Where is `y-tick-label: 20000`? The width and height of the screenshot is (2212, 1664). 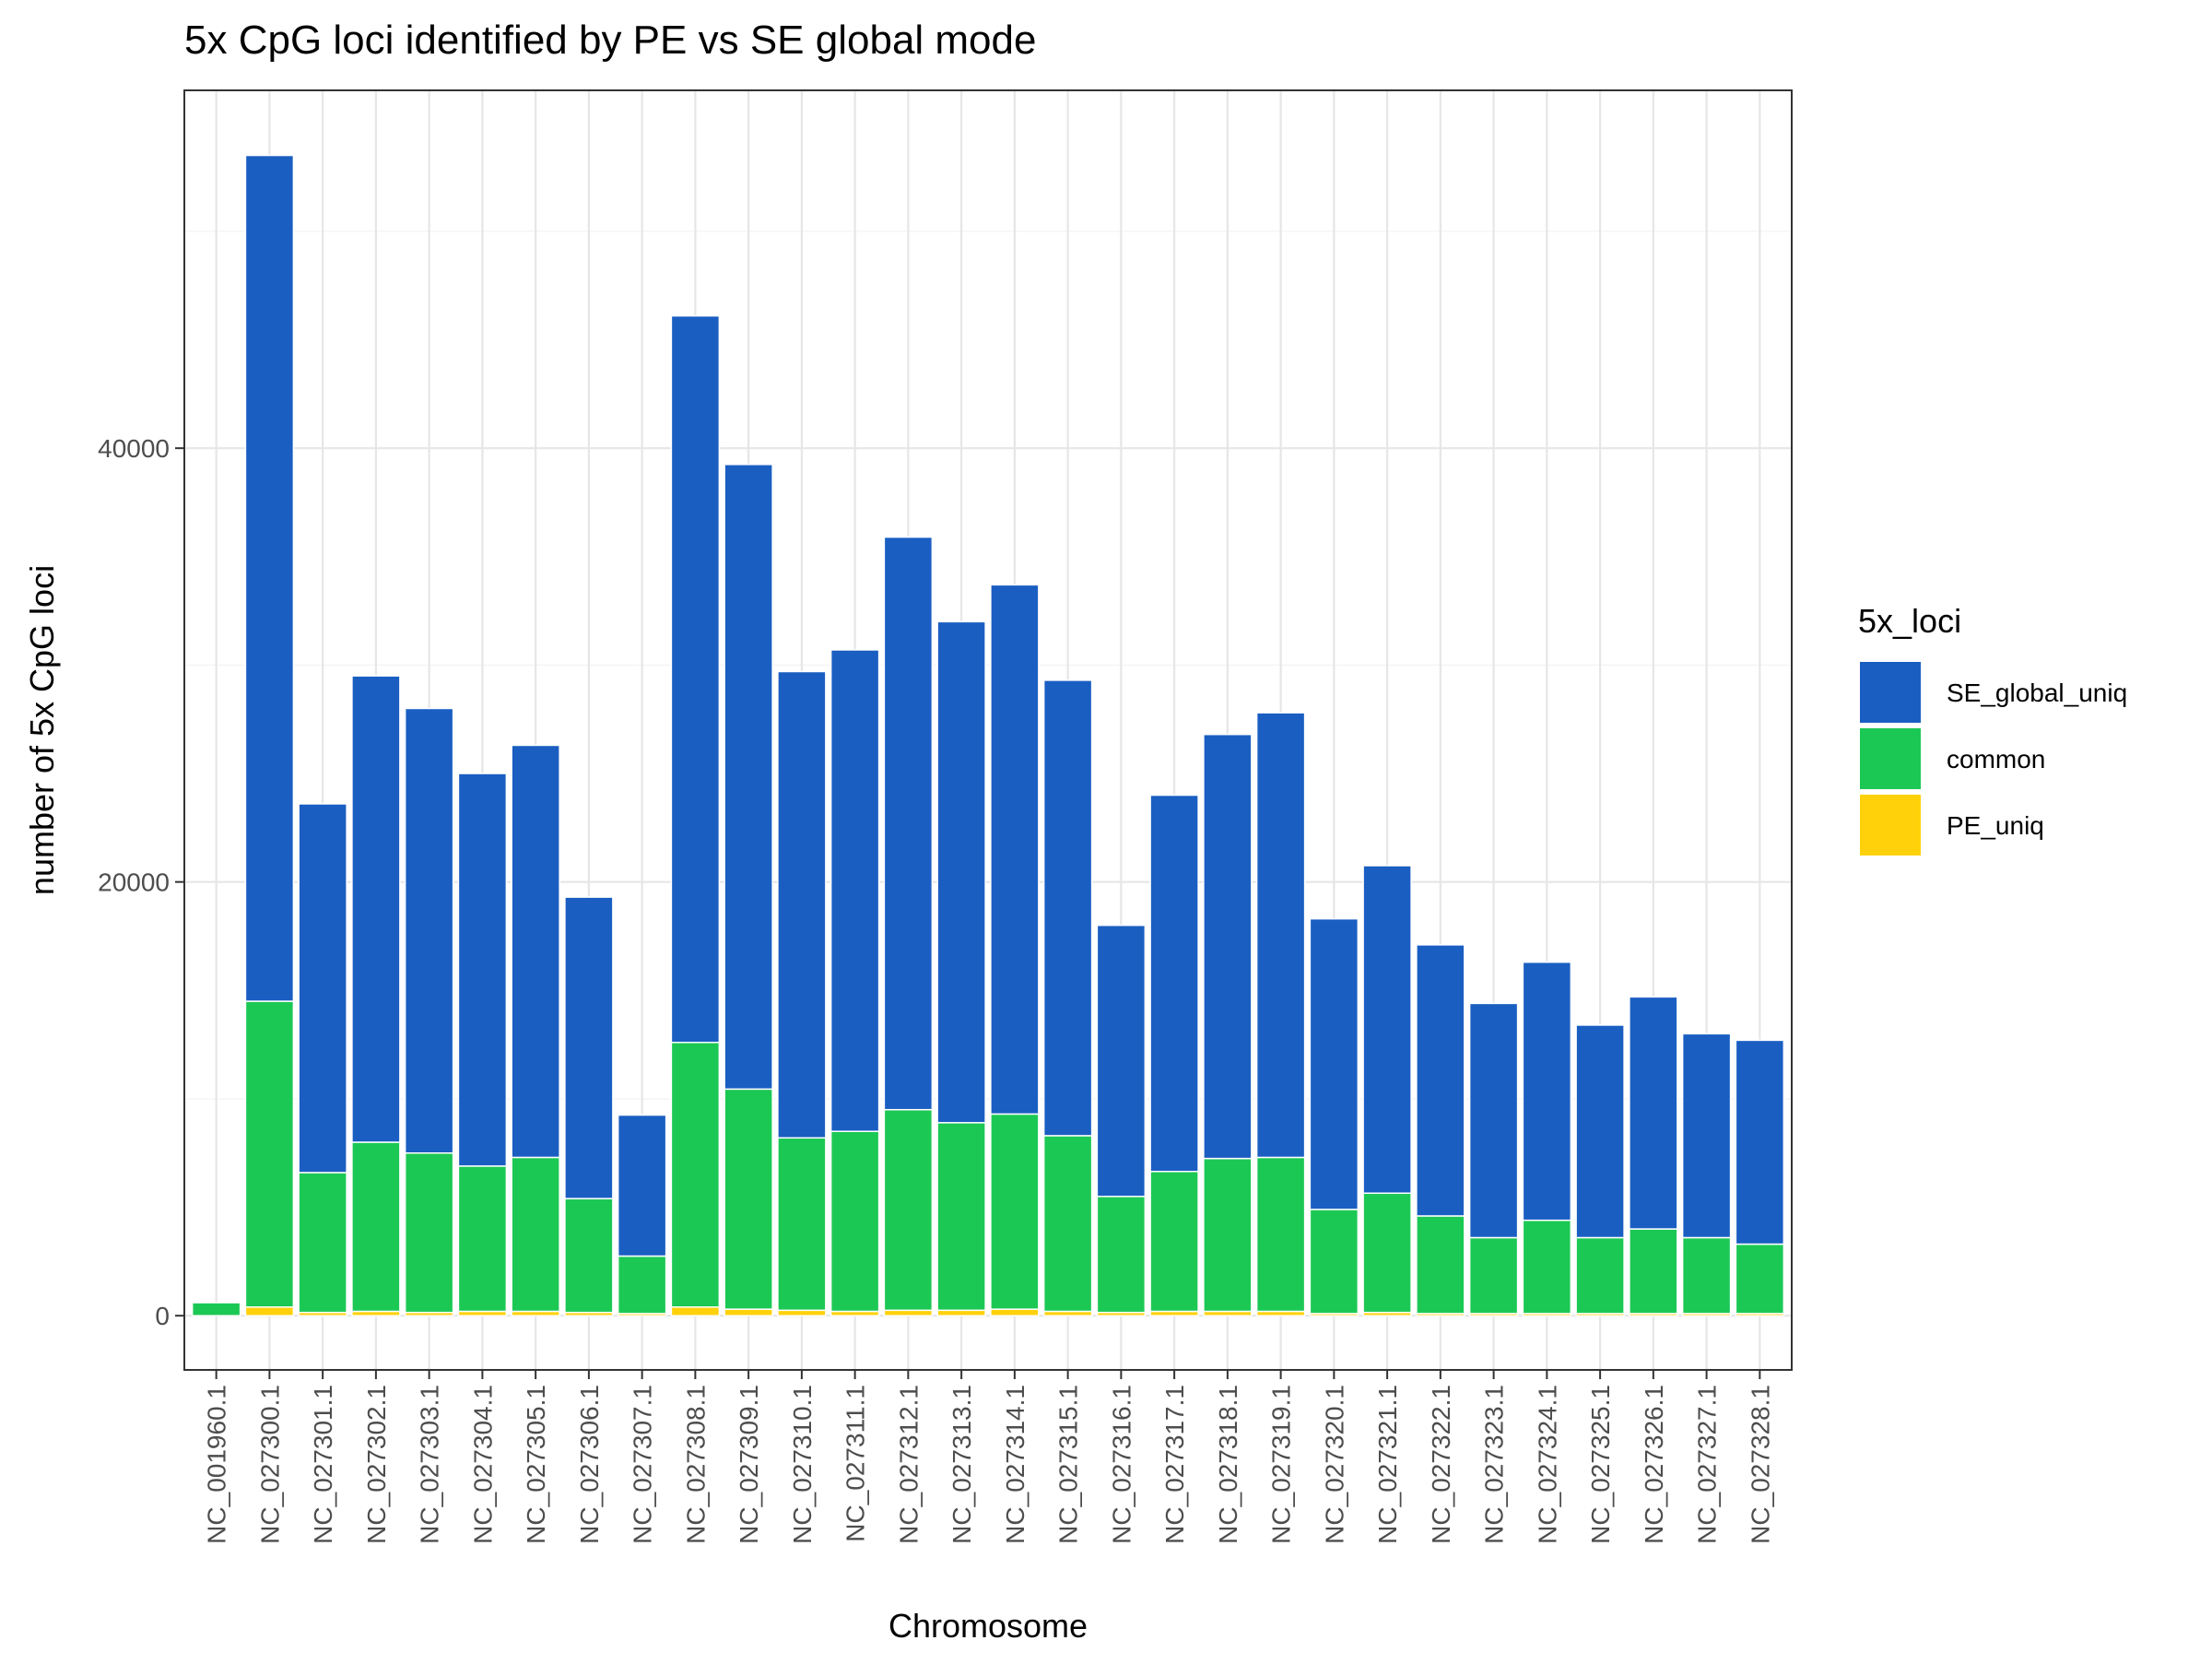
y-tick-label: 20000 is located at coordinates (134, 882).